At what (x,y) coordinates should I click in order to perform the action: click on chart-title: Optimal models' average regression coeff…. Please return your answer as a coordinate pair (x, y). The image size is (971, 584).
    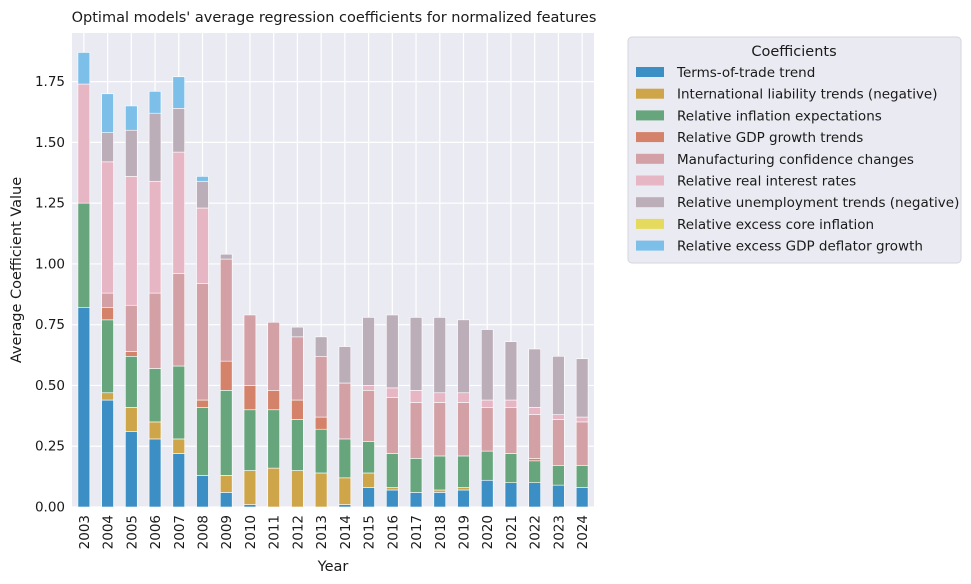
    Looking at the image, I should click on (334, 18).